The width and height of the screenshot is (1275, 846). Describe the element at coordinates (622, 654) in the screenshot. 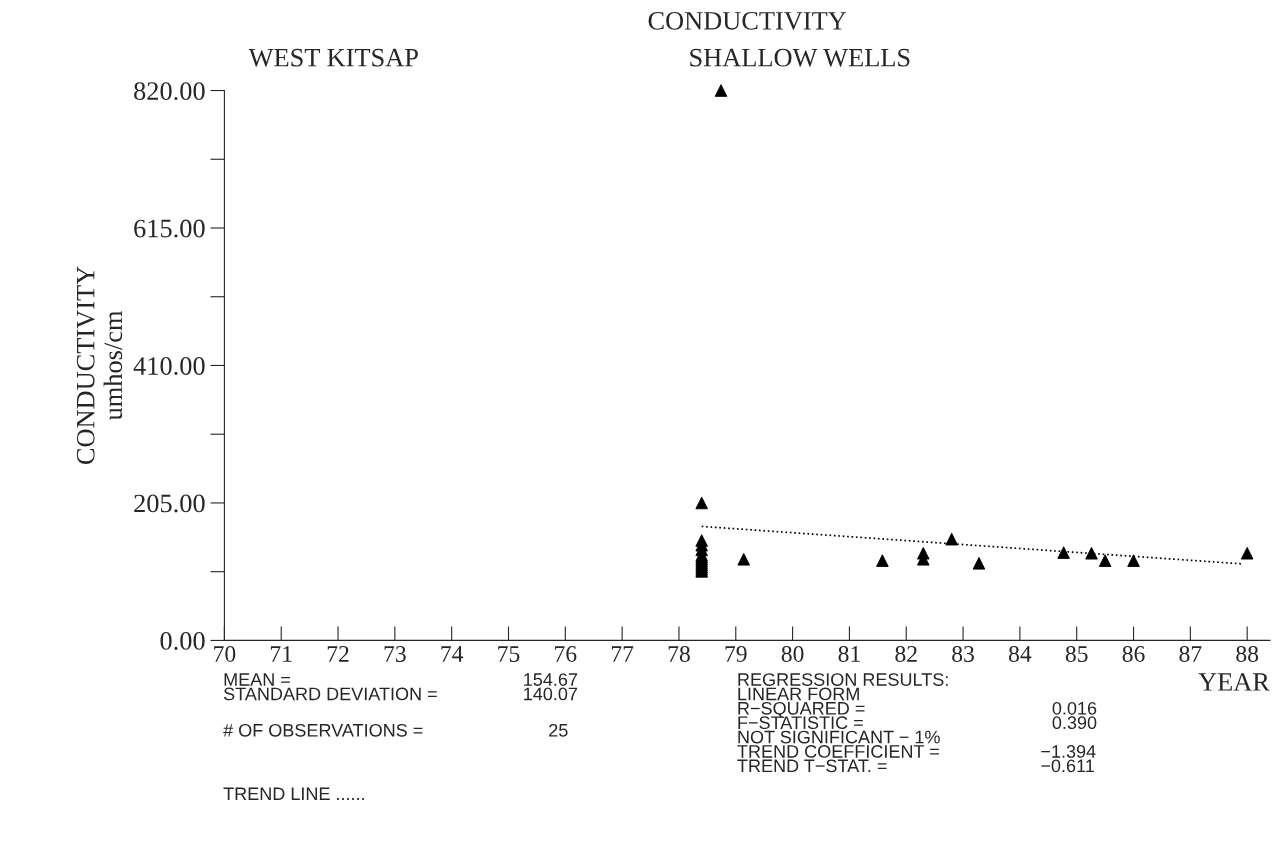

I see `x-tick-label: 77` at that location.